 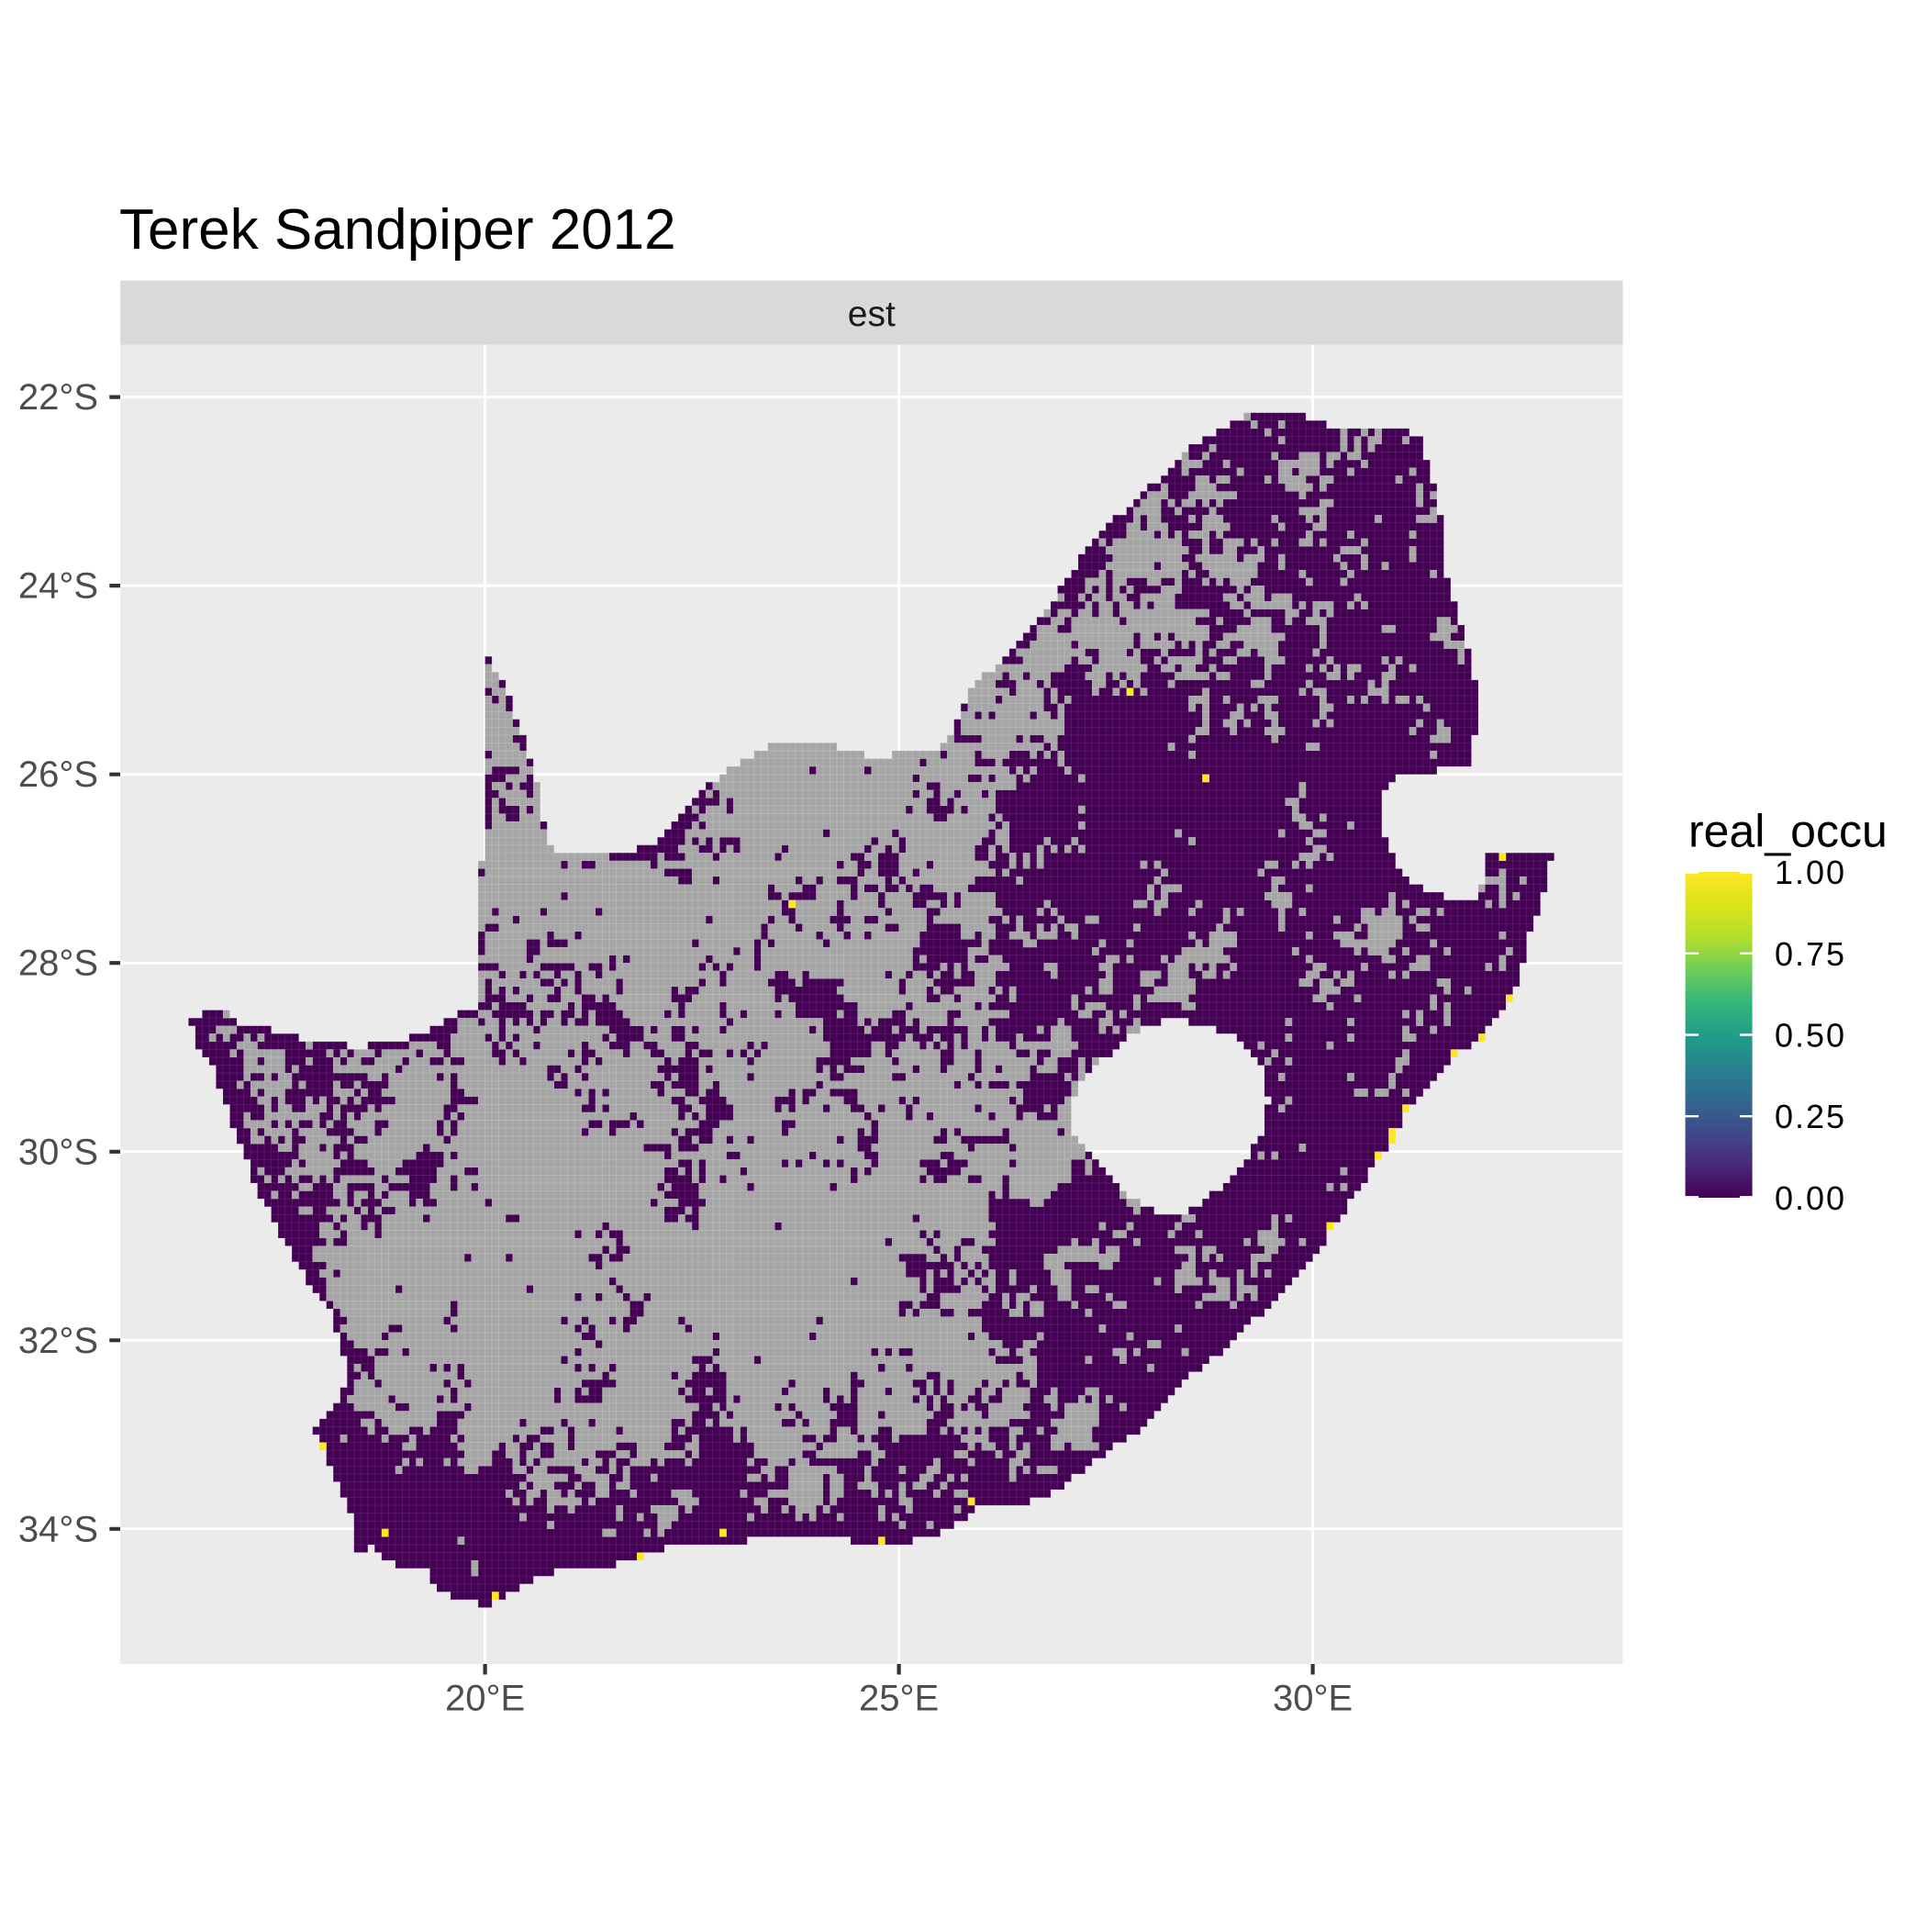 I want to click on svg-text: 30°E, so click(x=1313, y=1698).